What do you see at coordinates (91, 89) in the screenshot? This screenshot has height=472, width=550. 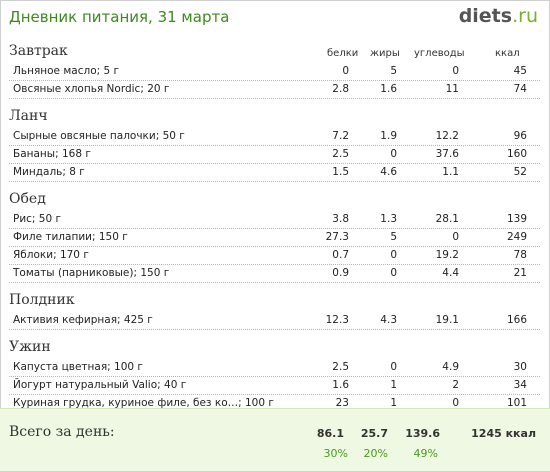 I see `food-name: Овсяные хлопья Nordic; 20 г` at bounding box center [91, 89].